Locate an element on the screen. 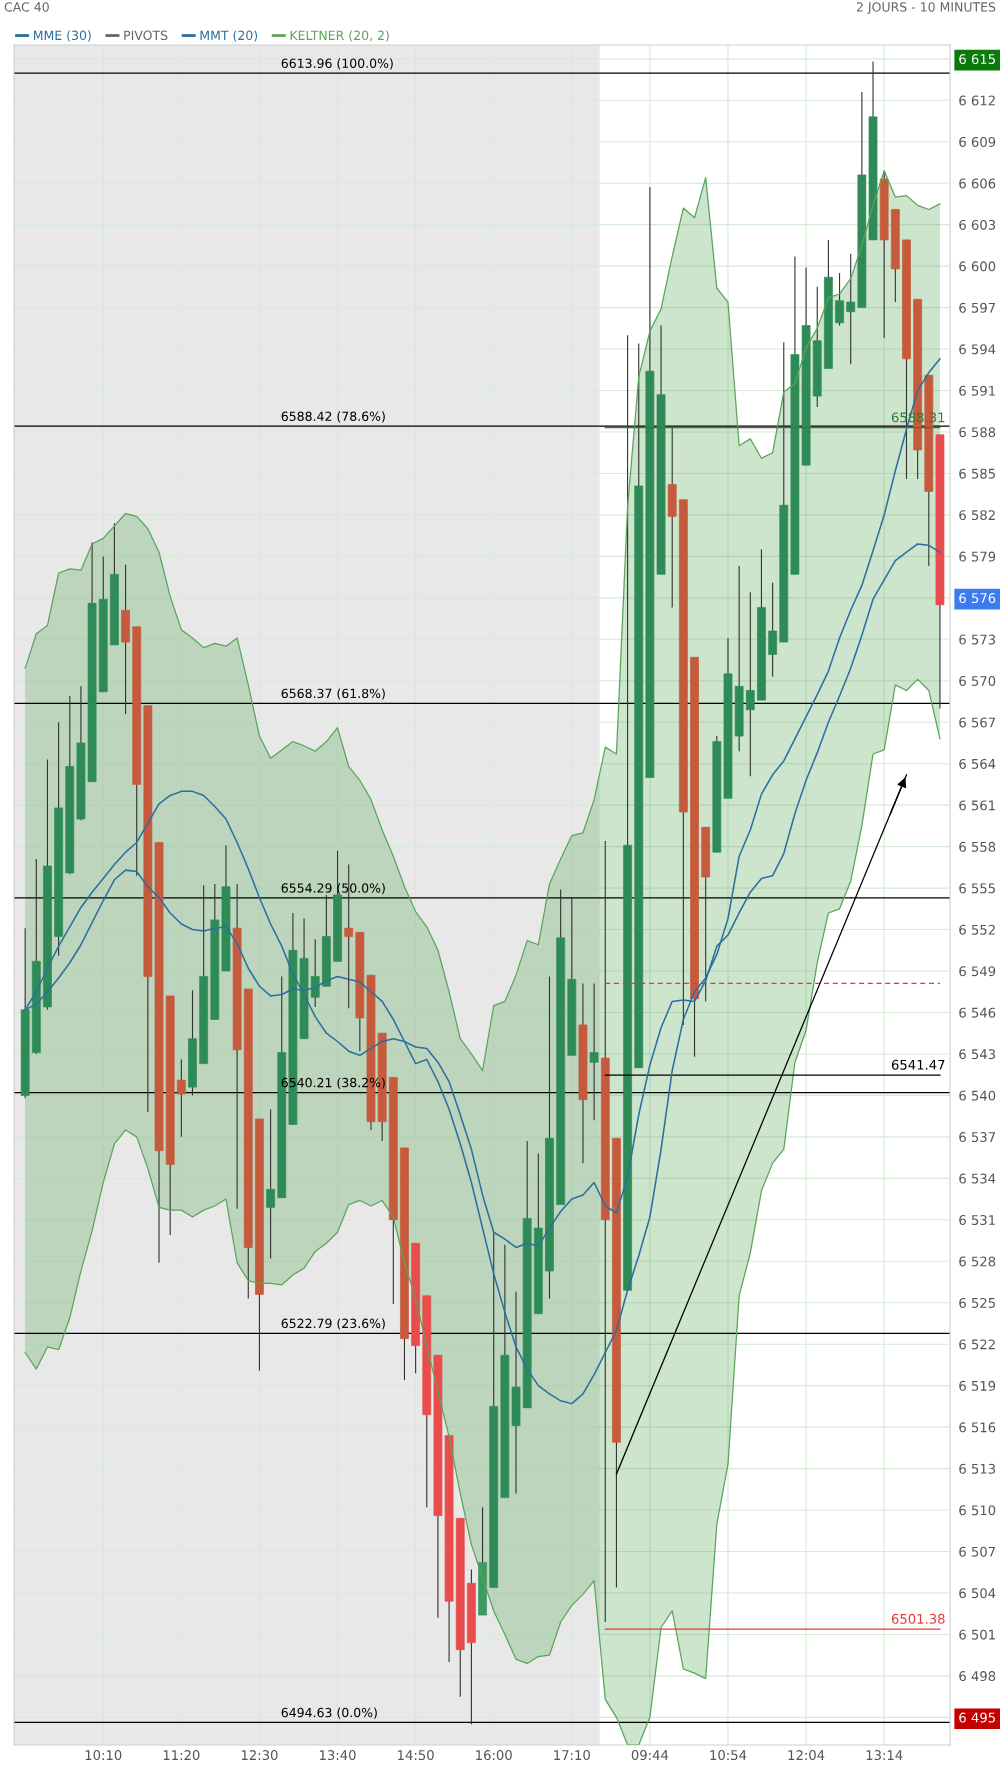  y-tick-label: 6 579 is located at coordinates (977, 556).